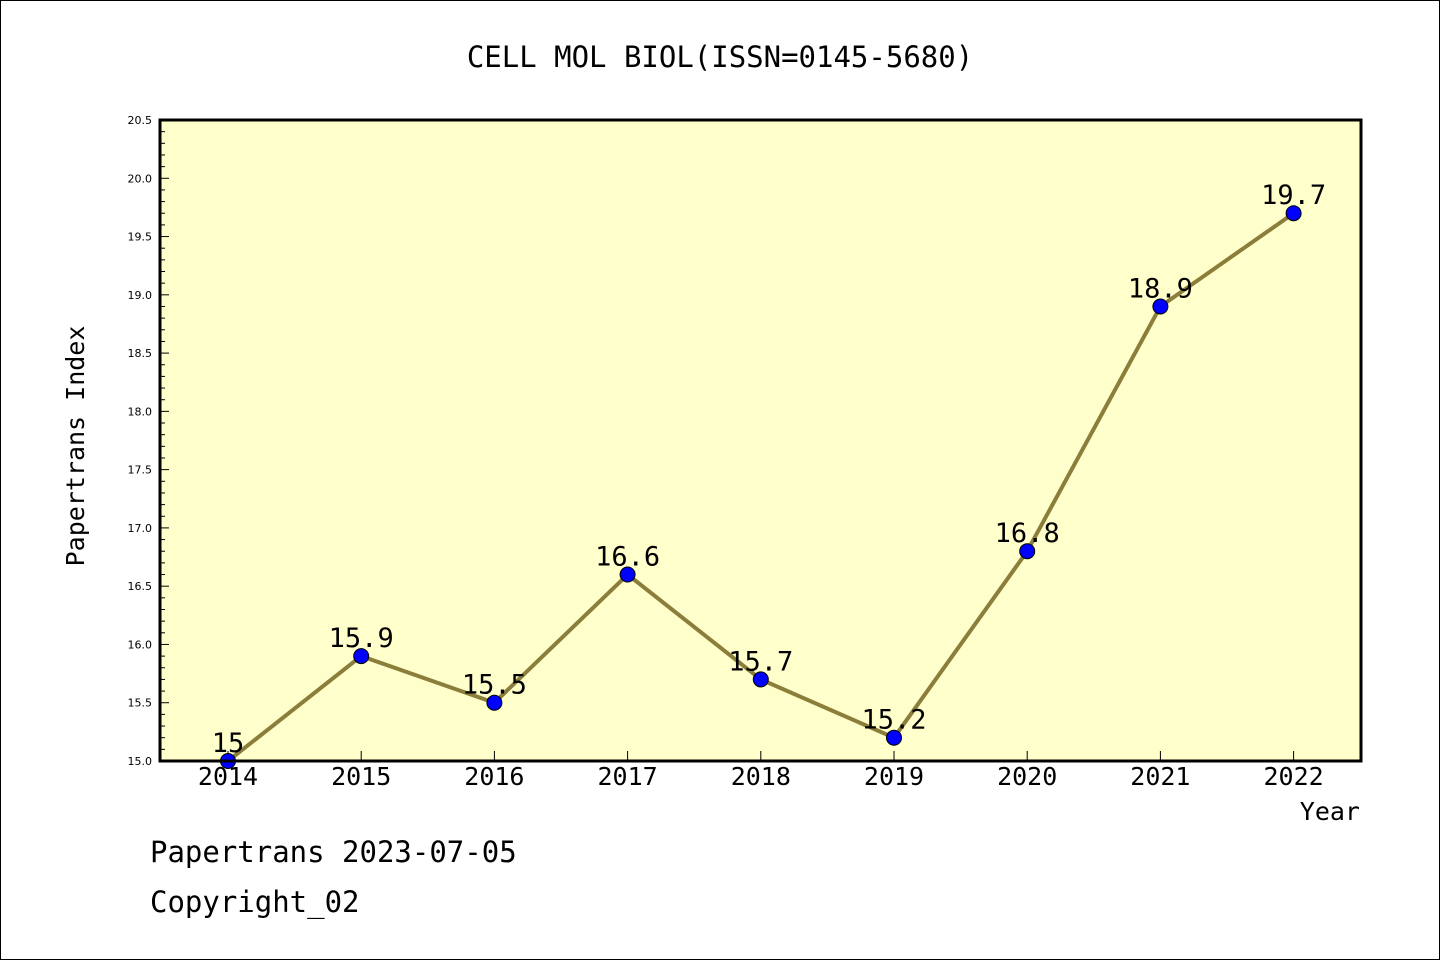 The width and height of the screenshot is (1440, 960). What do you see at coordinates (894, 776) in the screenshot?
I see `x-tick-label: 2019` at bounding box center [894, 776].